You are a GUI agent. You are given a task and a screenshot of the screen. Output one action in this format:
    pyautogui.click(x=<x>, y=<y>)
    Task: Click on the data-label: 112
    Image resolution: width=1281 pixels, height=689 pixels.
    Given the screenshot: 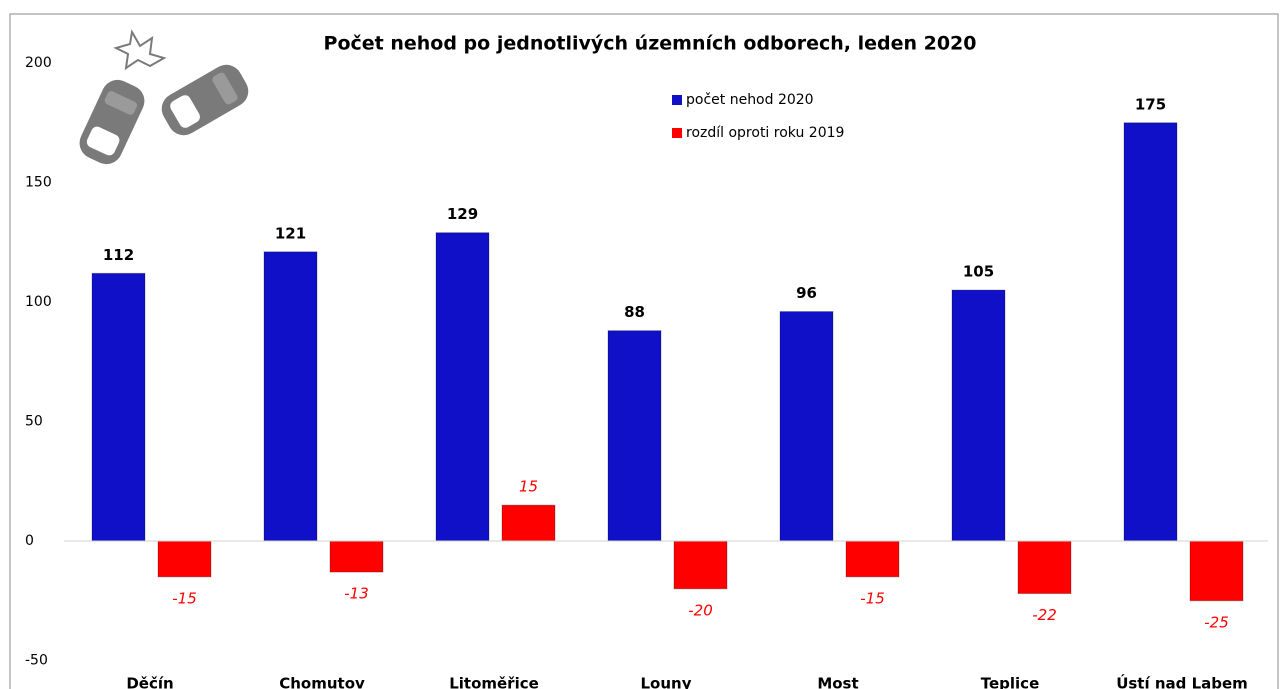 What is the action you would take?
    pyautogui.click(x=118, y=255)
    